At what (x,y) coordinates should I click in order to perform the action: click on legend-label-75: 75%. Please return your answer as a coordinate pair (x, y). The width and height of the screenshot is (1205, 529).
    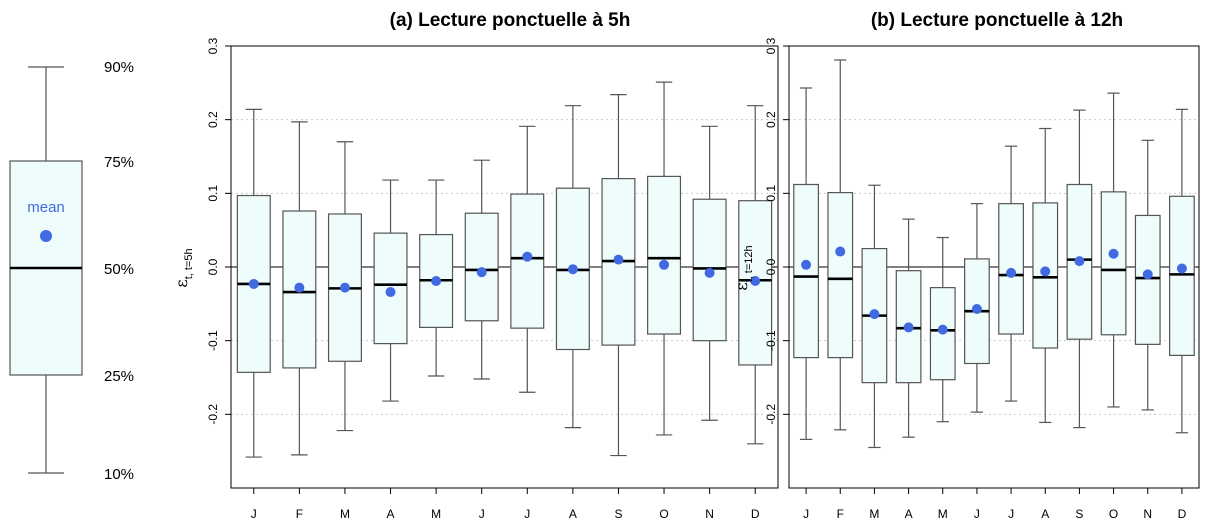
    Looking at the image, I should click on (119, 162).